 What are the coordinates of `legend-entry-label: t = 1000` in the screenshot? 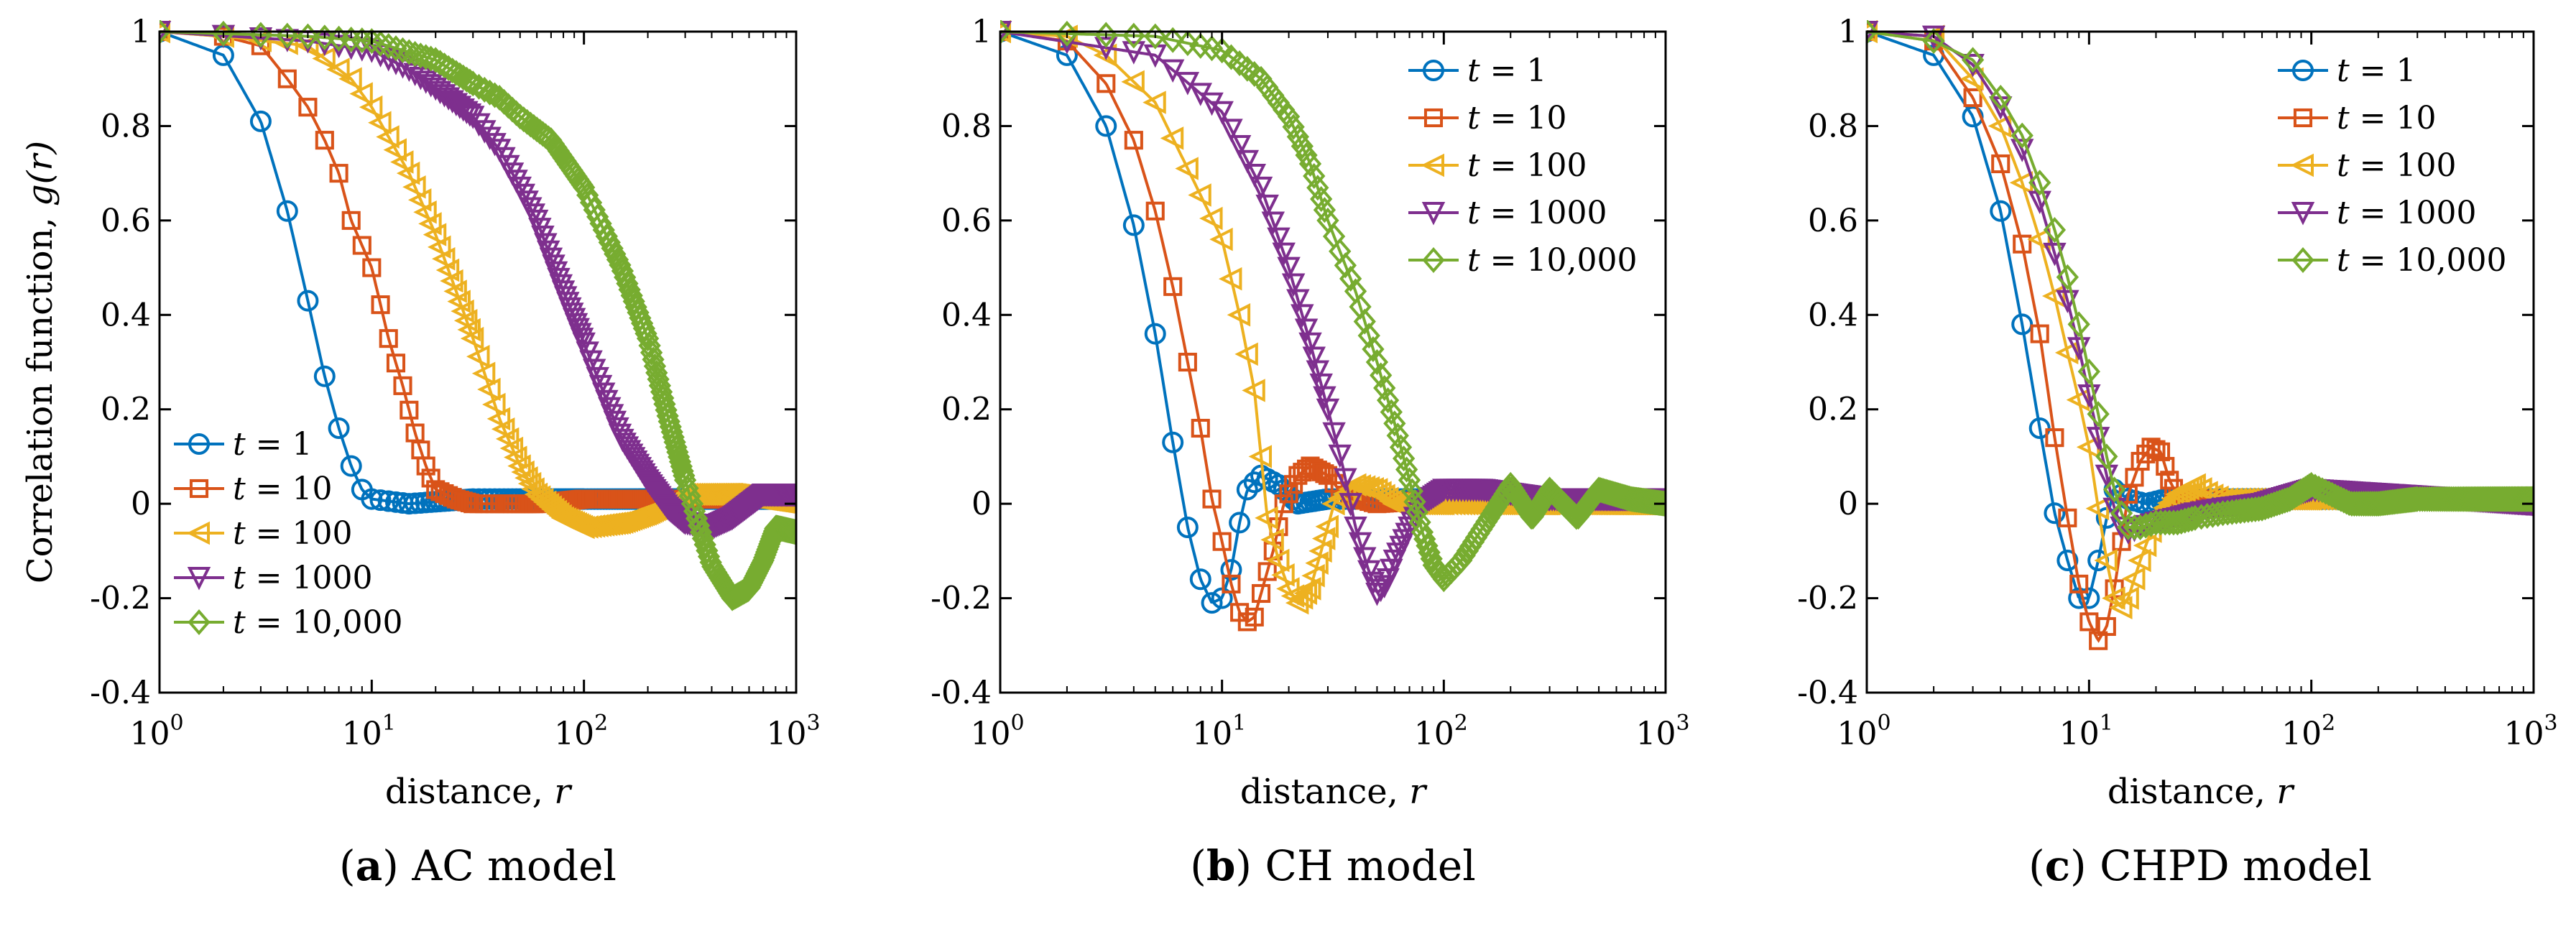 It's located at (1537, 213).